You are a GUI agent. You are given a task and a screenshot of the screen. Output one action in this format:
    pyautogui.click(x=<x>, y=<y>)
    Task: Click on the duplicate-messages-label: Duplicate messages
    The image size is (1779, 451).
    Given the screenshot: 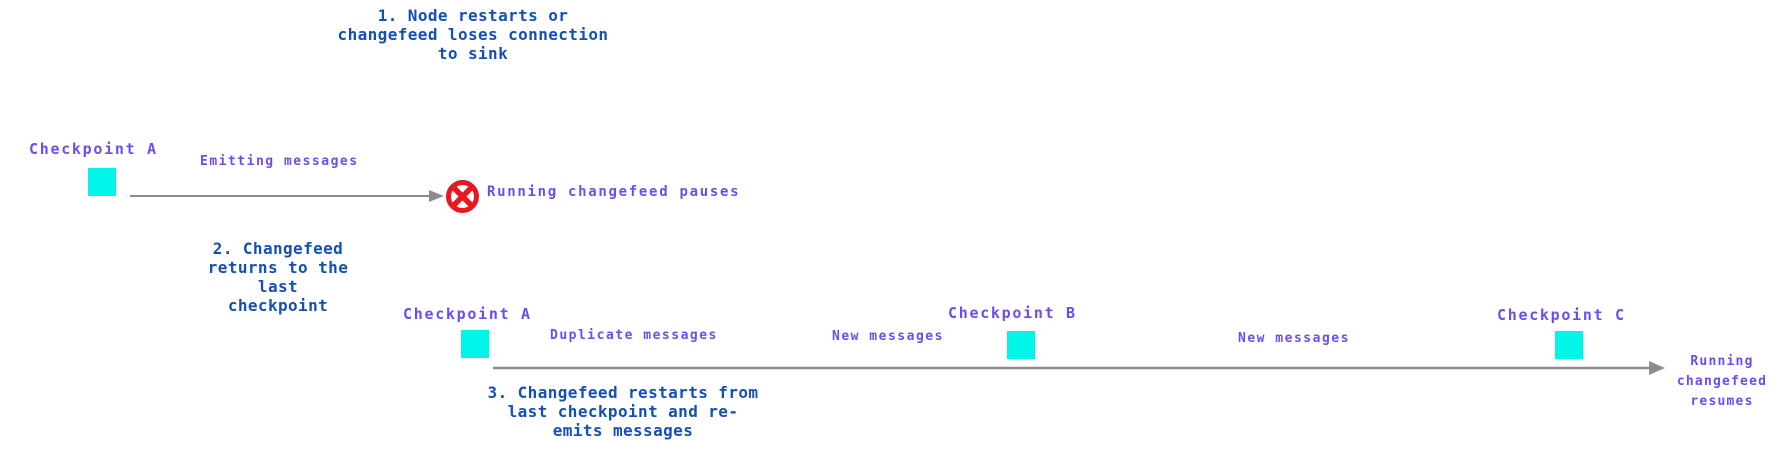 What is the action you would take?
    pyautogui.click(x=634, y=335)
    